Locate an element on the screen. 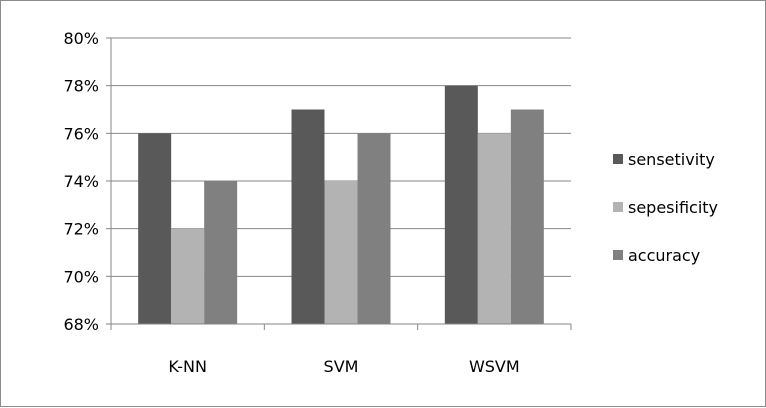 This screenshot has width=766, height=408. y-tick-label: 70% is located at coordinates (81, 276).